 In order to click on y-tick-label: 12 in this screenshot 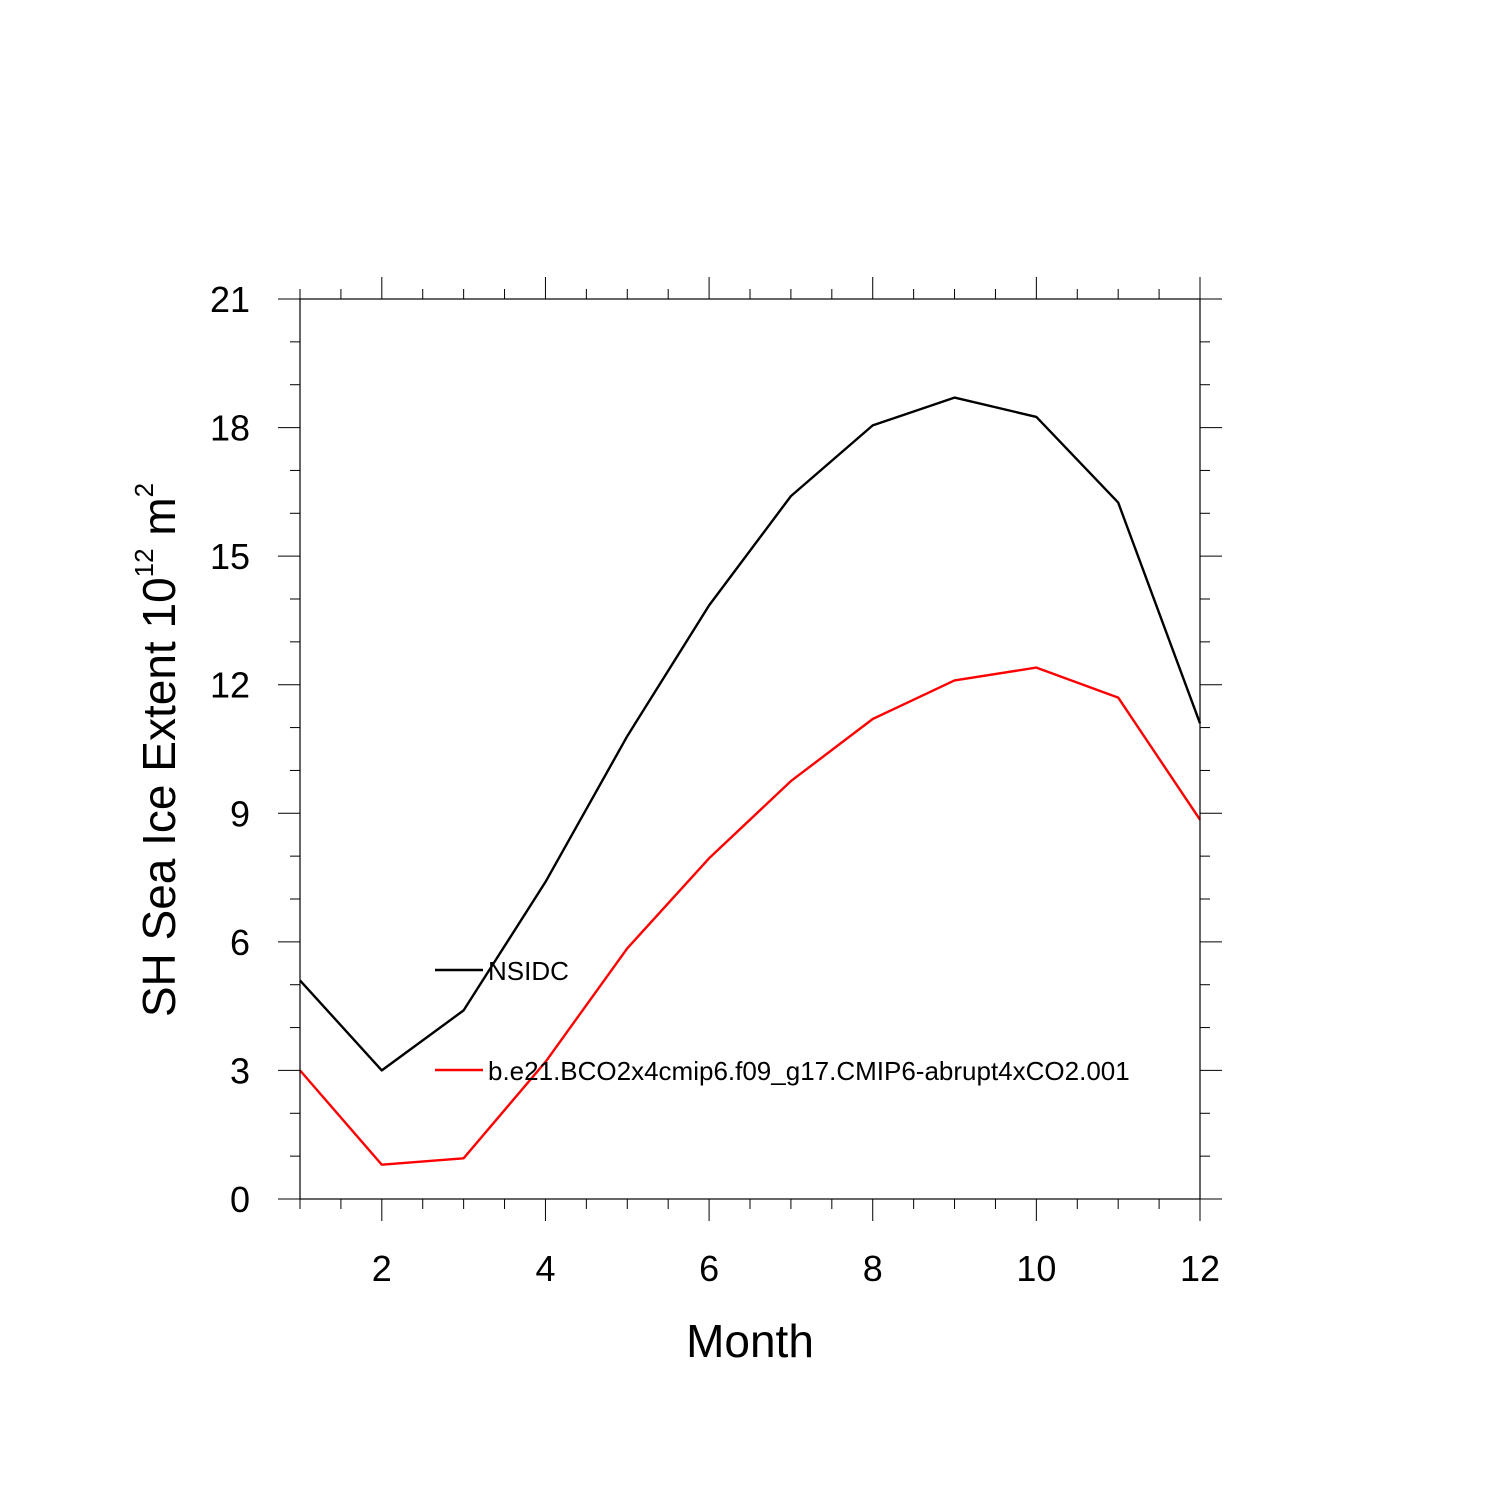, I will do `click(230, 685)`.